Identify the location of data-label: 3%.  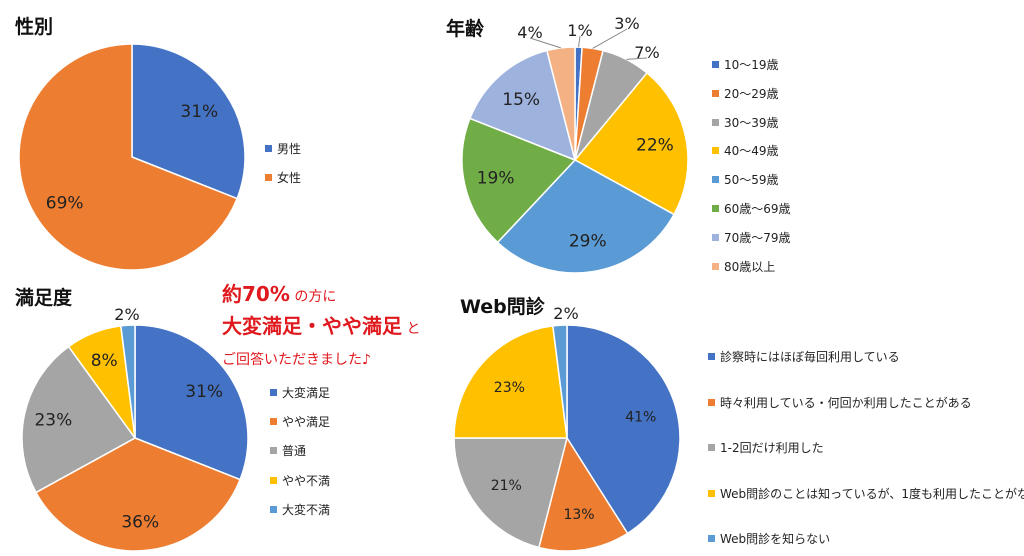
(626, 23).